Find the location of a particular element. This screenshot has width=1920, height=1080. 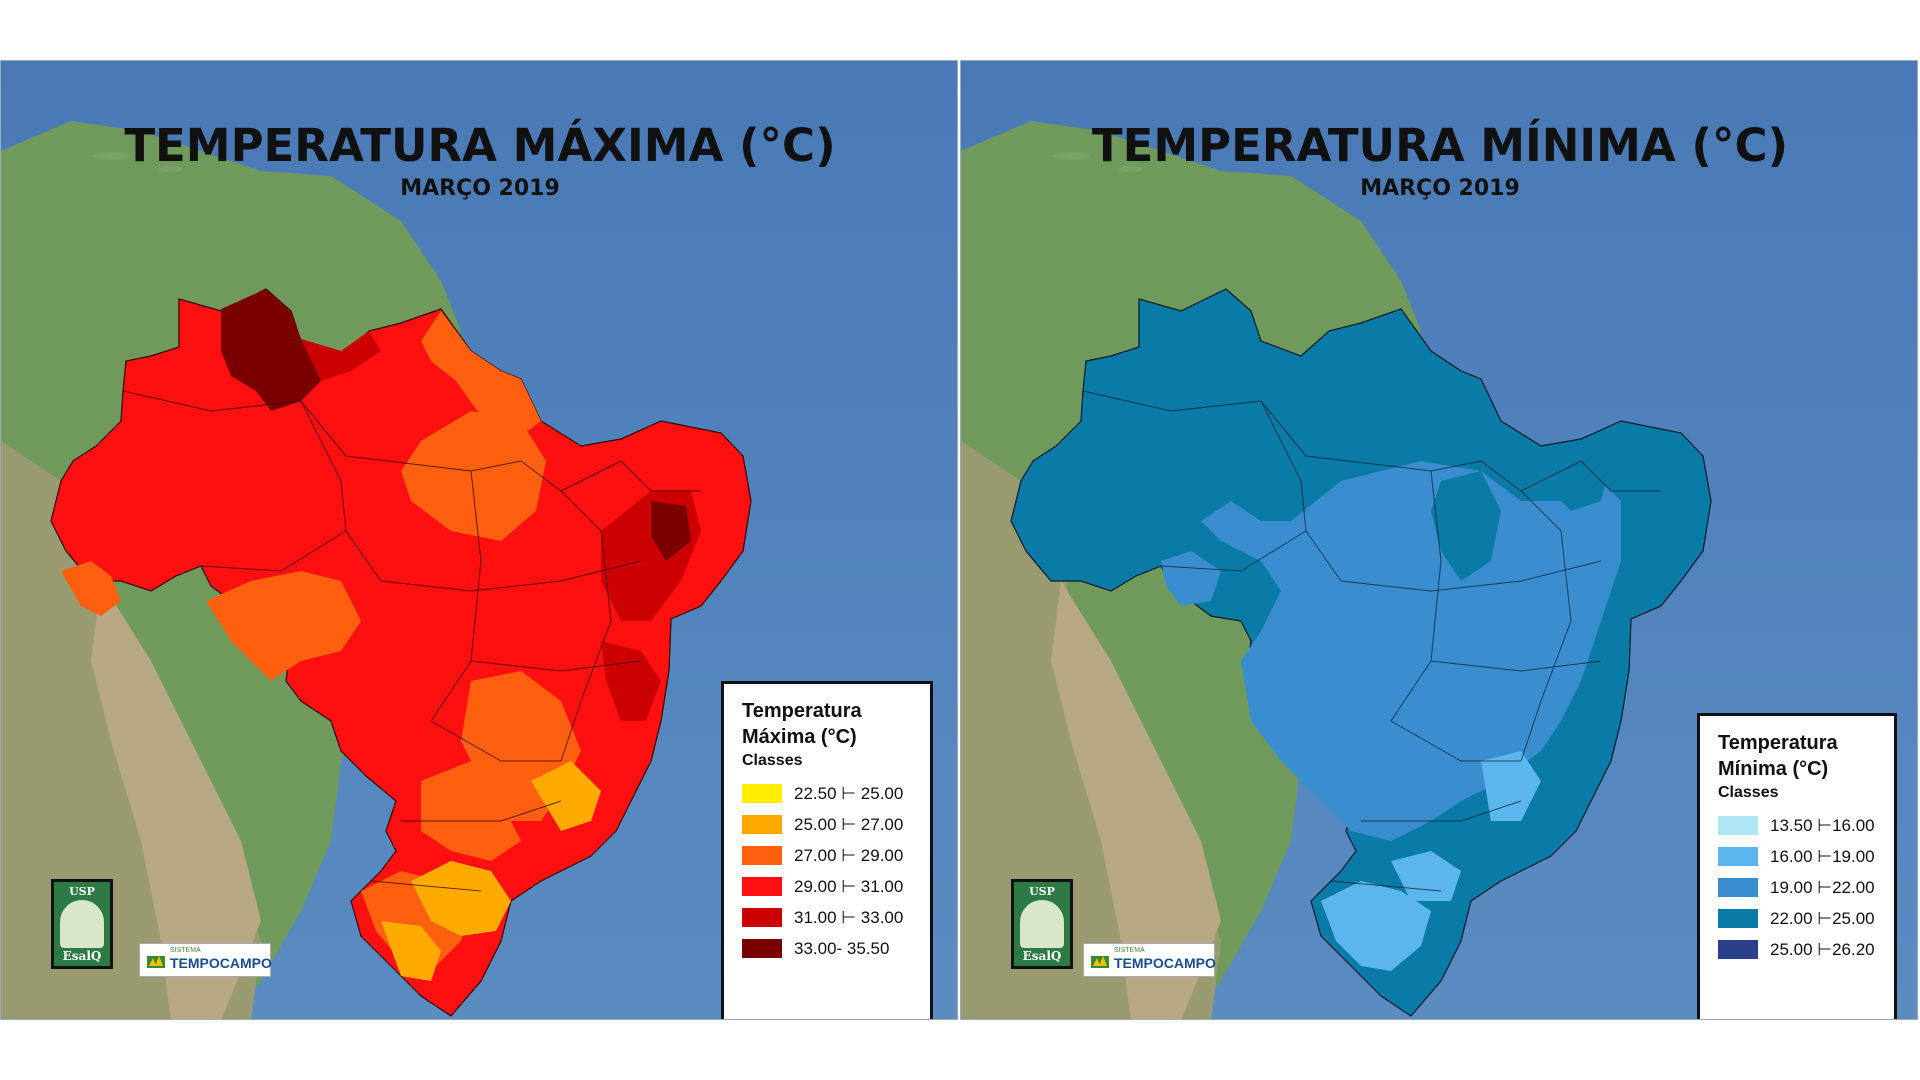

legend-title: Temperatura Mínima (°C) is located at coordinates (1778, 756).